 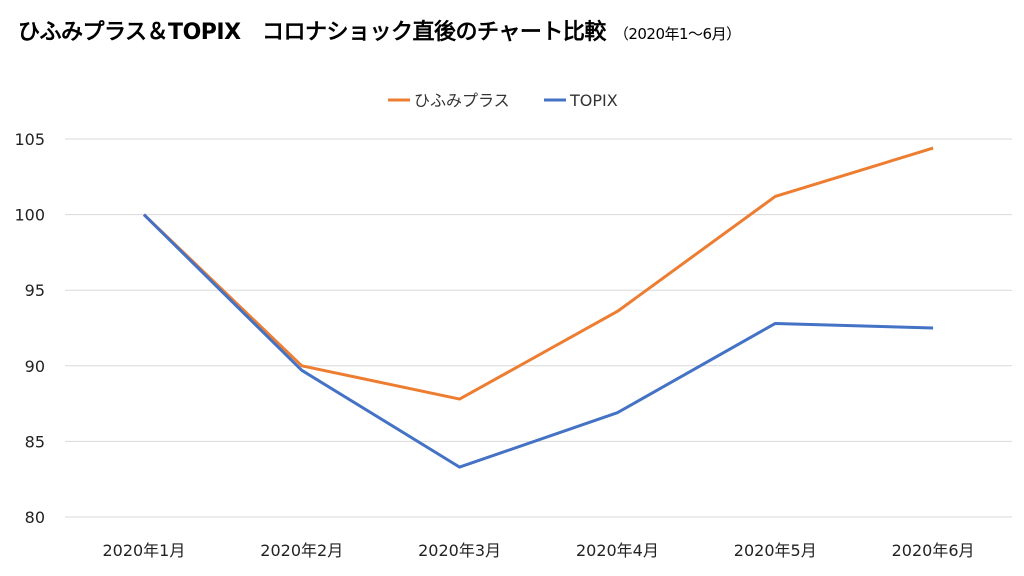 I want to click on chart-title: ひふみプラス＆TOPIX コロナショック直後のチャート比較 （2020年1～6月）, so click(x=379, y=30).